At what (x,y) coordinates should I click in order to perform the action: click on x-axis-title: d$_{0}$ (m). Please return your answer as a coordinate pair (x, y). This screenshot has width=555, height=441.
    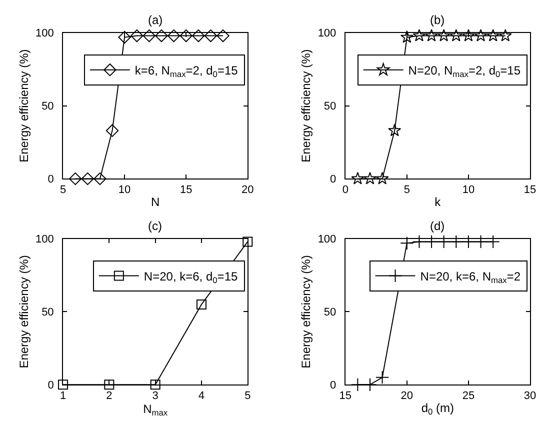
    Looking at the image, I should click on (437, 408).